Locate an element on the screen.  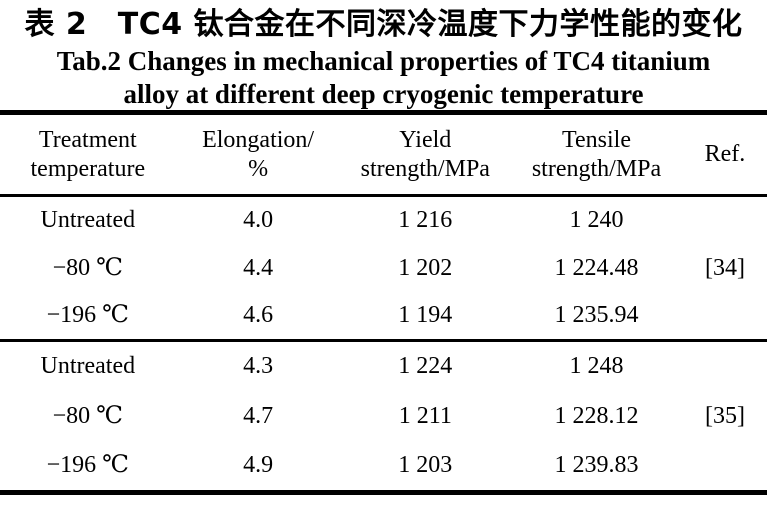
cell-yield-strength: 1 203 is located at coordinates (425, 465).